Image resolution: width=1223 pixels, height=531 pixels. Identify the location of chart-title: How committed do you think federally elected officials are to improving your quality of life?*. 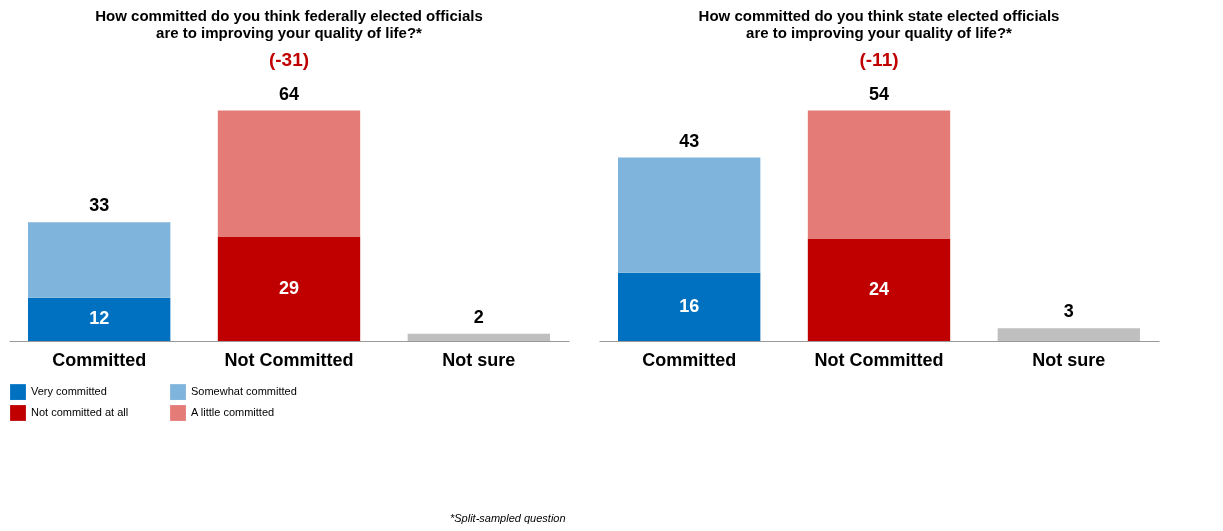
(289, 24).